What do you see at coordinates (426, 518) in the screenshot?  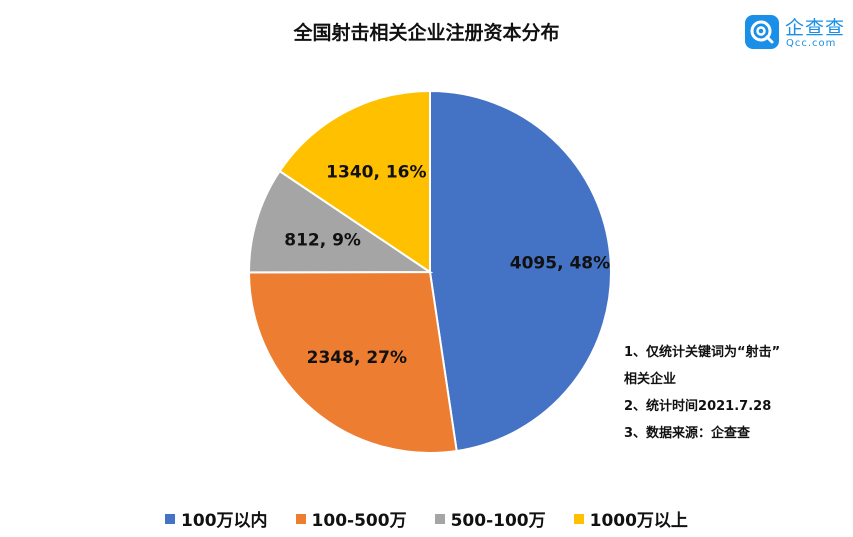 I see `chart-legend: 100万以内 100-500万 500-100万 1000万以上` at bounding box center [426, 518].